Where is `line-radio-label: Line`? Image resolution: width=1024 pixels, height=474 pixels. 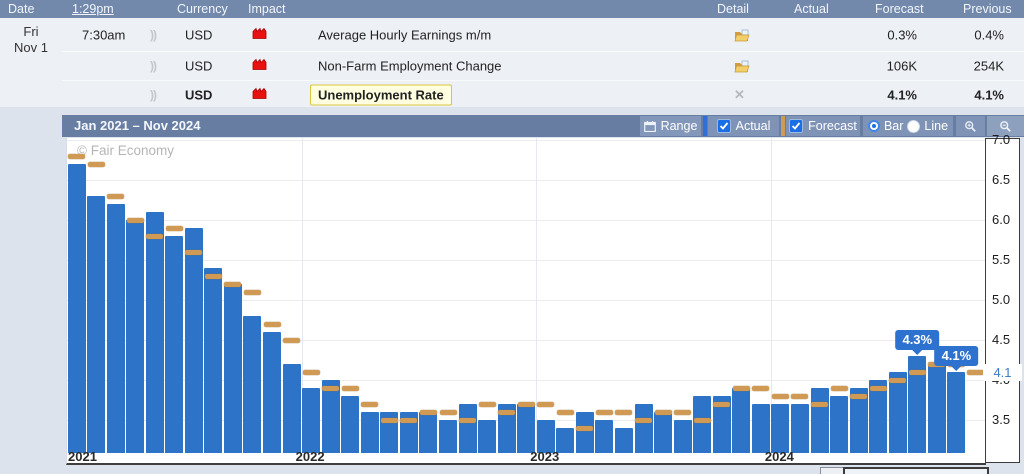
line-radio-label: Line is located at coordinates (936, 126).